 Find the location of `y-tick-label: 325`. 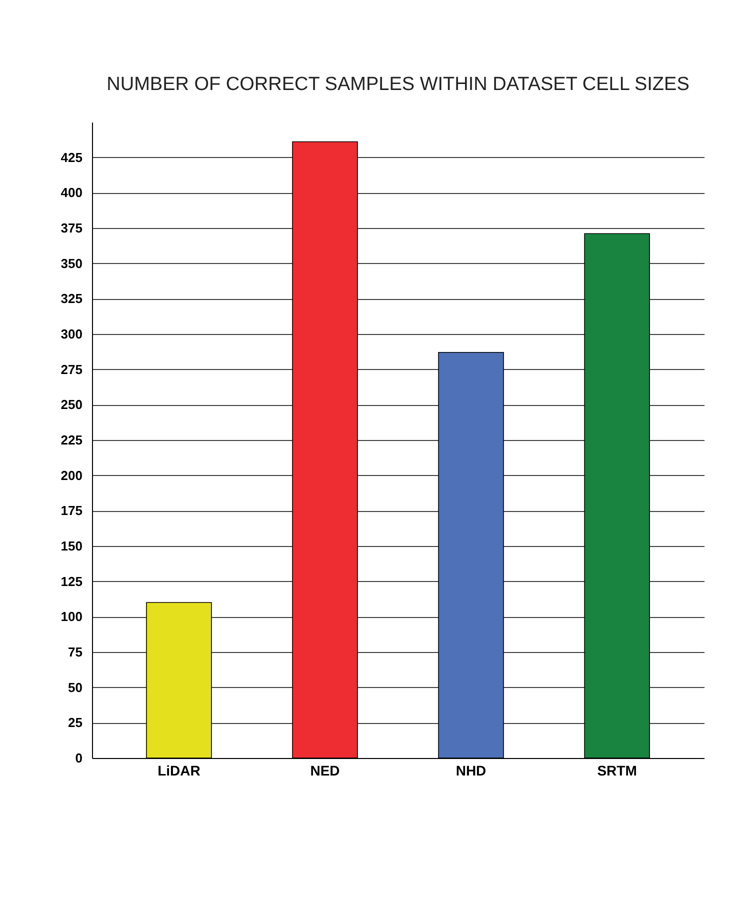

y-tick-label: 325 is located at coordinates (71, 298).